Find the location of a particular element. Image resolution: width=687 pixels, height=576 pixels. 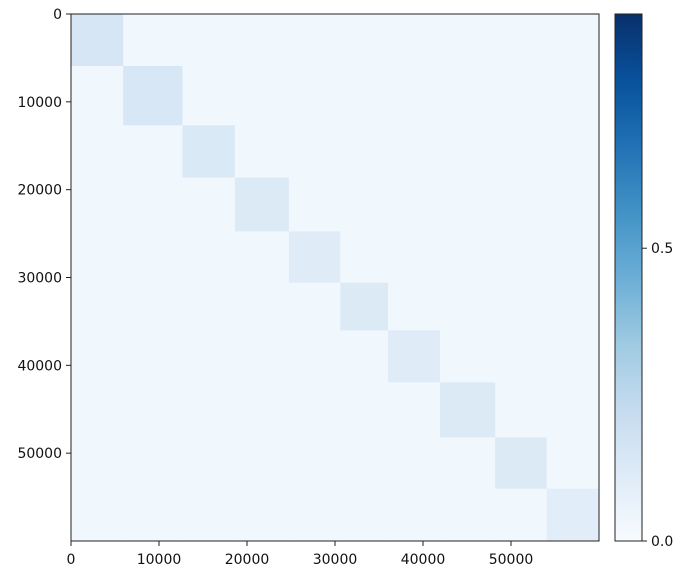

x-tick-label: 50000 is located at coordinates (511, 560).